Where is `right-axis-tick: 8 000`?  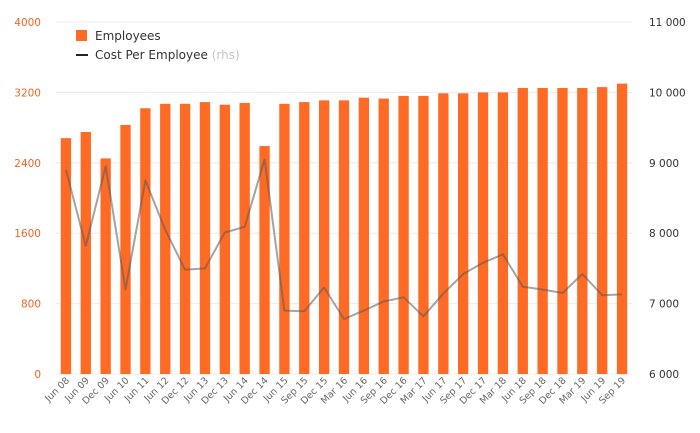 right-axis-tick: 8 000 is located at coordinates (664, 234).